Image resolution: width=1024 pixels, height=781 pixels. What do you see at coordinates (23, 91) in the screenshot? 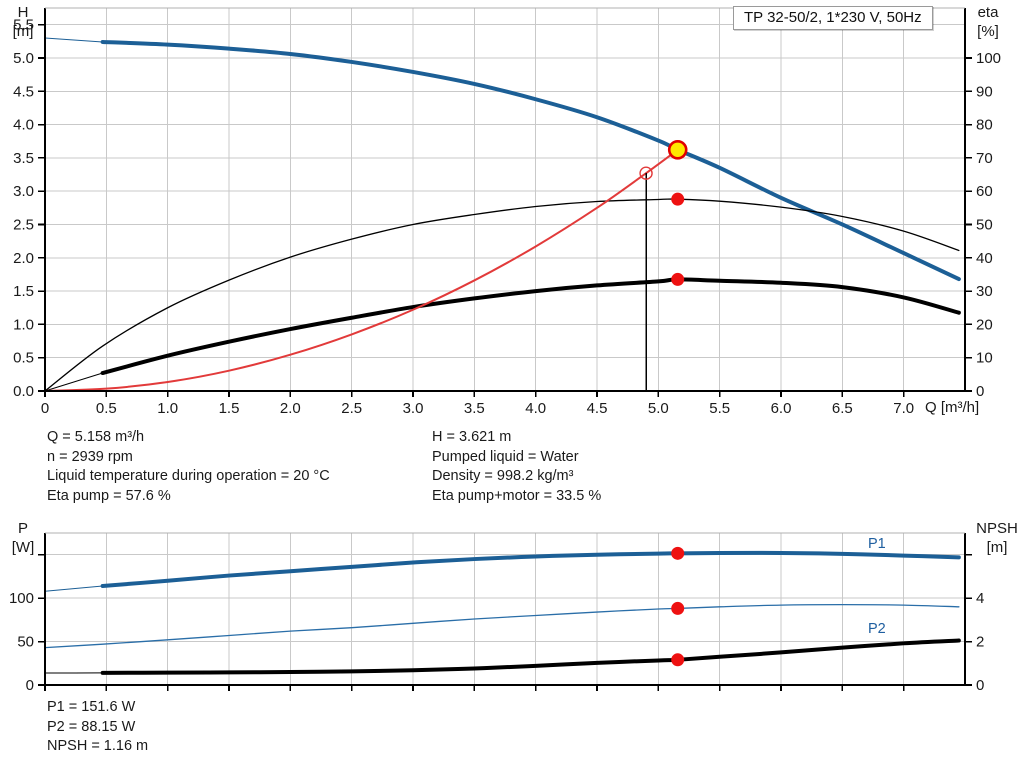
I see `ytick-label: 4.5` at bounding box center [23, 91].